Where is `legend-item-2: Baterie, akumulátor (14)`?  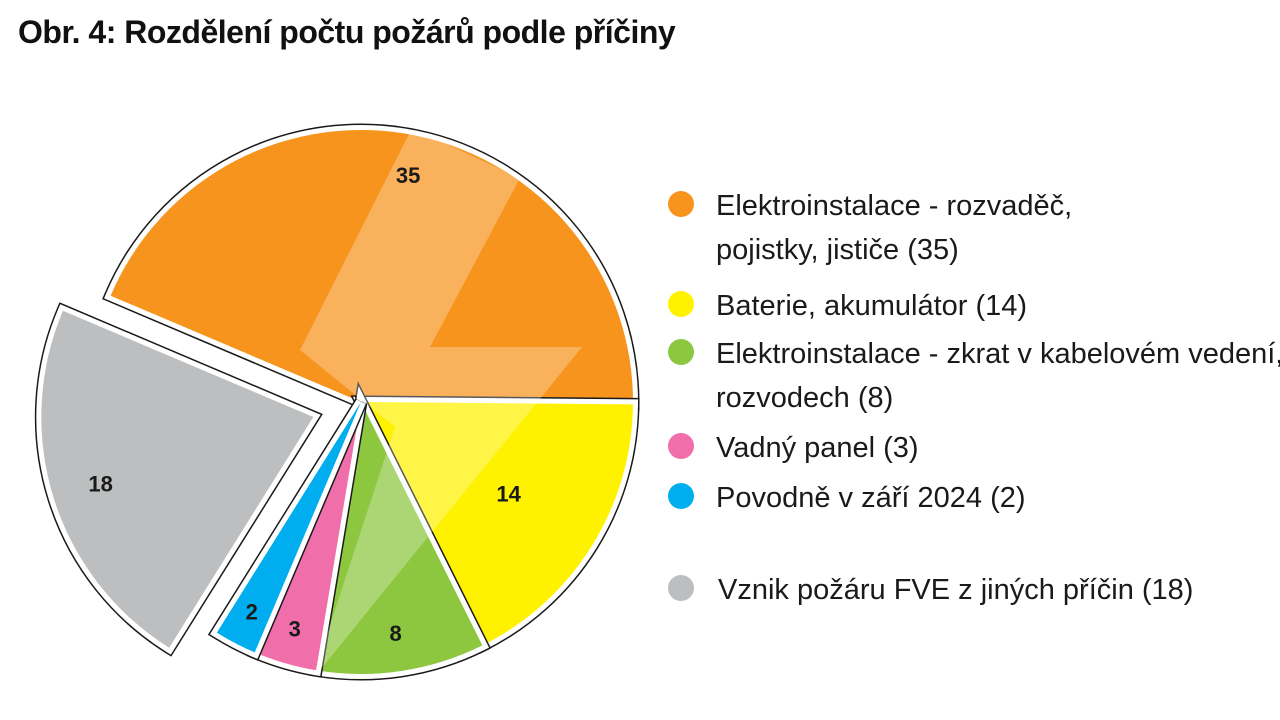
legend-item-2: Baterie, akumulátor (14) is located at coordinates (972, 306).